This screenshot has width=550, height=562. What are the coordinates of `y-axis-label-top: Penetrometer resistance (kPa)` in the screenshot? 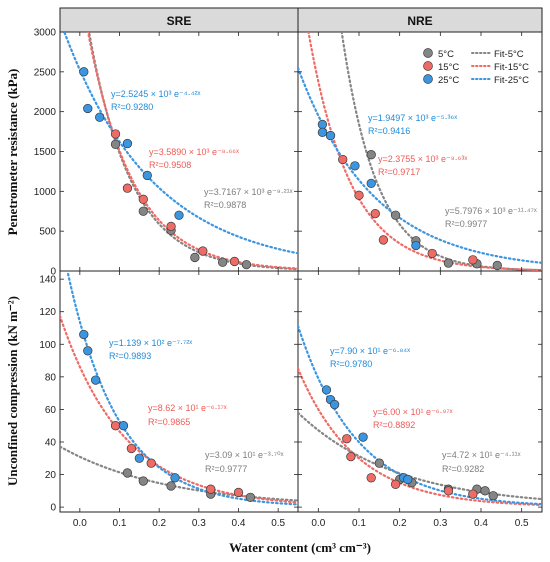 It's located at (12, 152).